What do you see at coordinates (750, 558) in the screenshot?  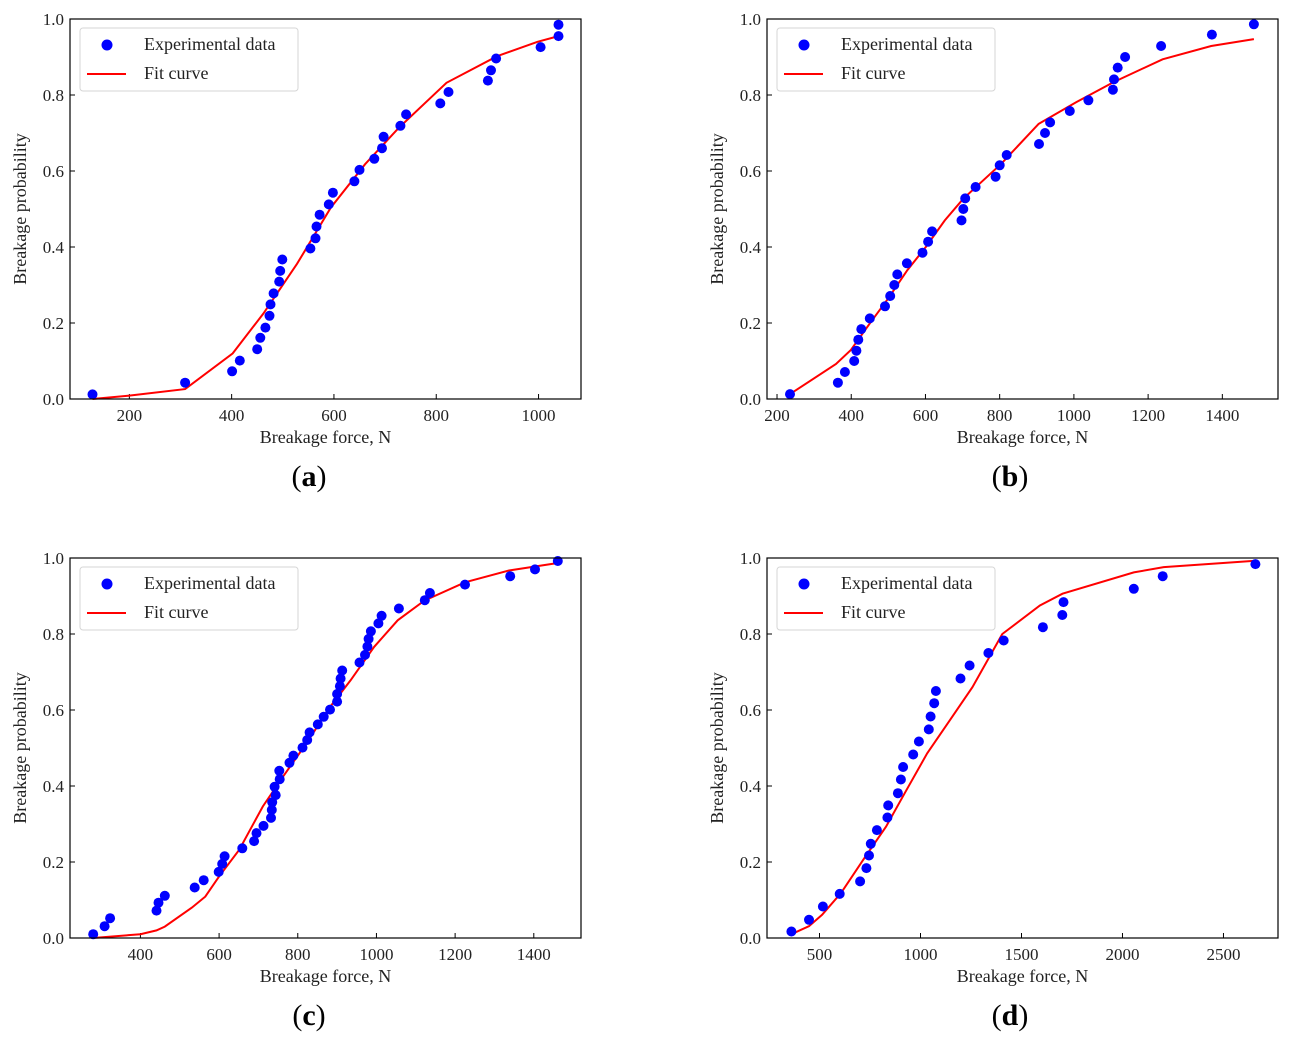 I see `y-tick-label-d: 1.0` at bounding box center [750, 558].